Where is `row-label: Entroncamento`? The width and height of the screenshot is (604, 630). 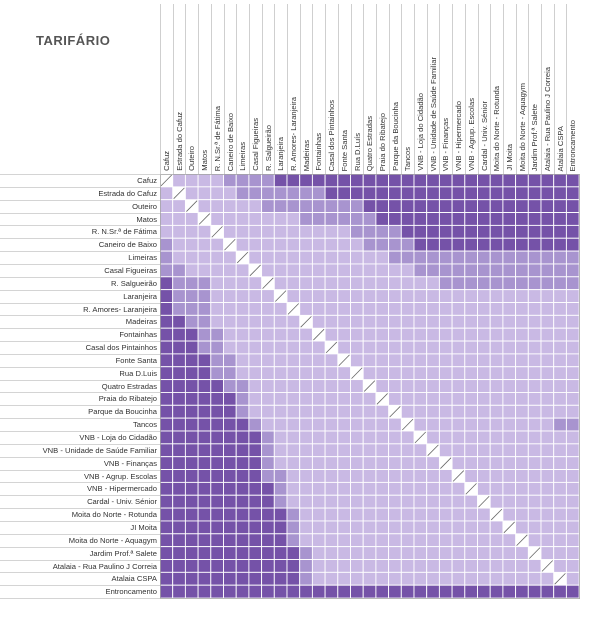
row-label: Entroncamento is located at coordinates (131, 592).